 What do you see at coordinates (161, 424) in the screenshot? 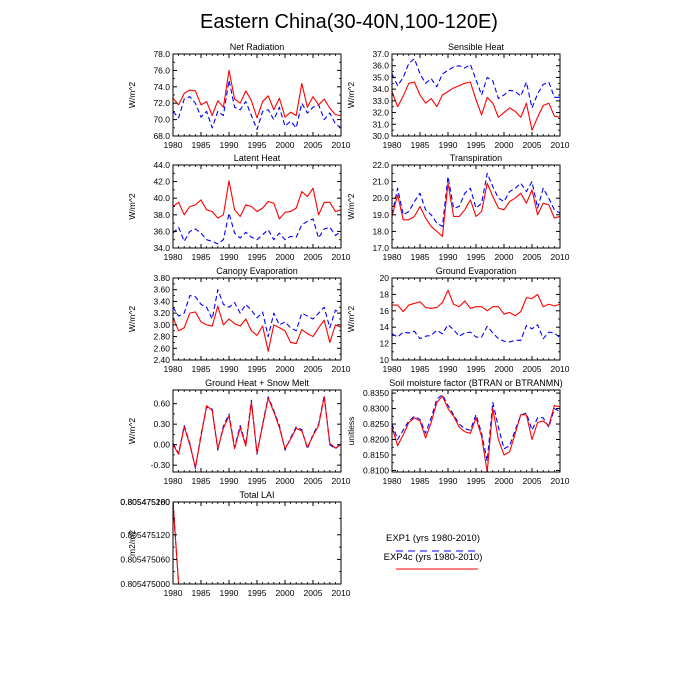
I see `y-tick-label: 0.30` at bounding box center [161, 424].